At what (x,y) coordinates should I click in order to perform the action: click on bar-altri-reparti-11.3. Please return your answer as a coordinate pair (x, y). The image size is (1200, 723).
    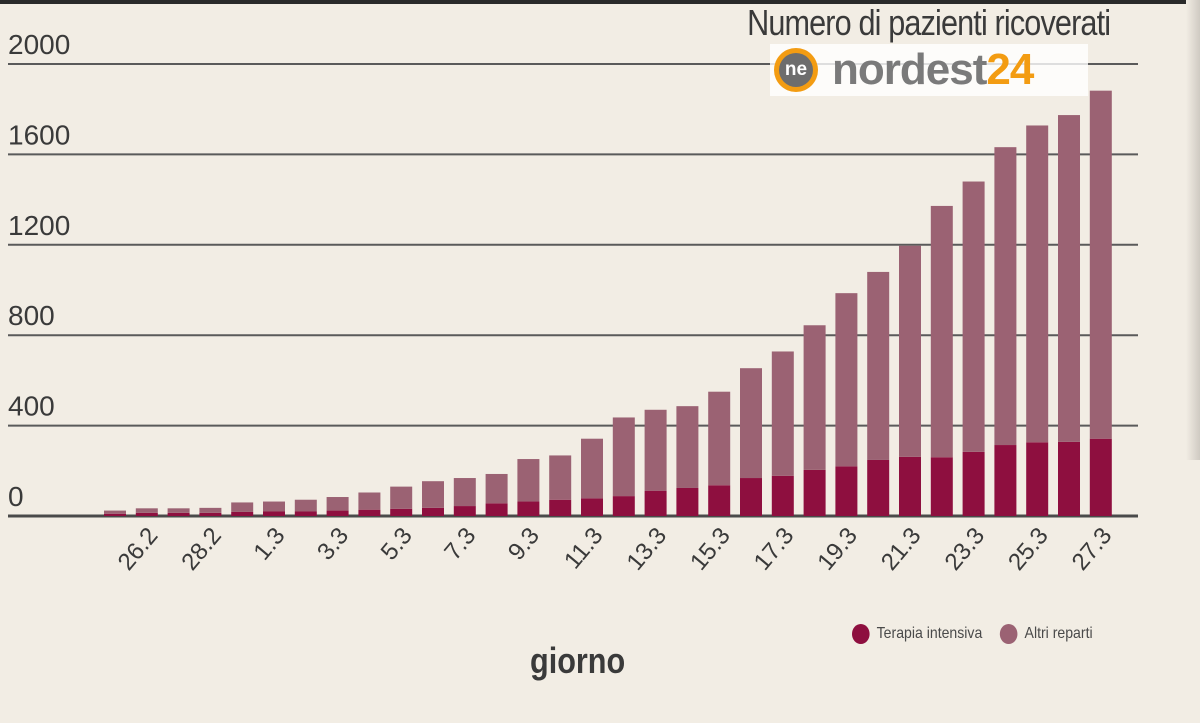
    Looking at the image, I should click on (592, 468).